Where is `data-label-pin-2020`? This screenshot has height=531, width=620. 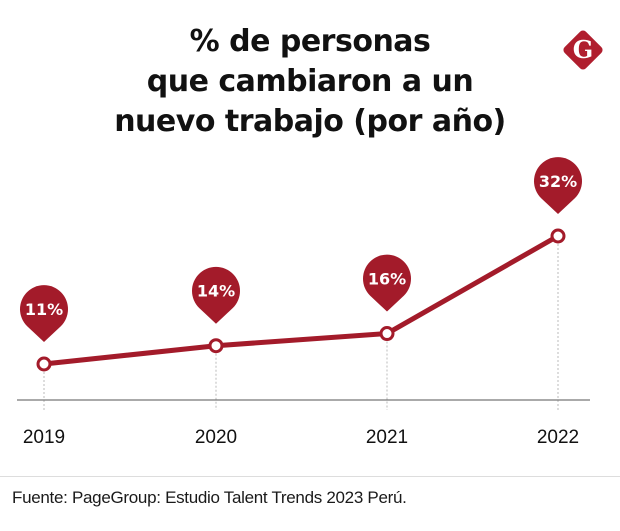 data-label-pin-2020 is located at coordinates (216, 295).